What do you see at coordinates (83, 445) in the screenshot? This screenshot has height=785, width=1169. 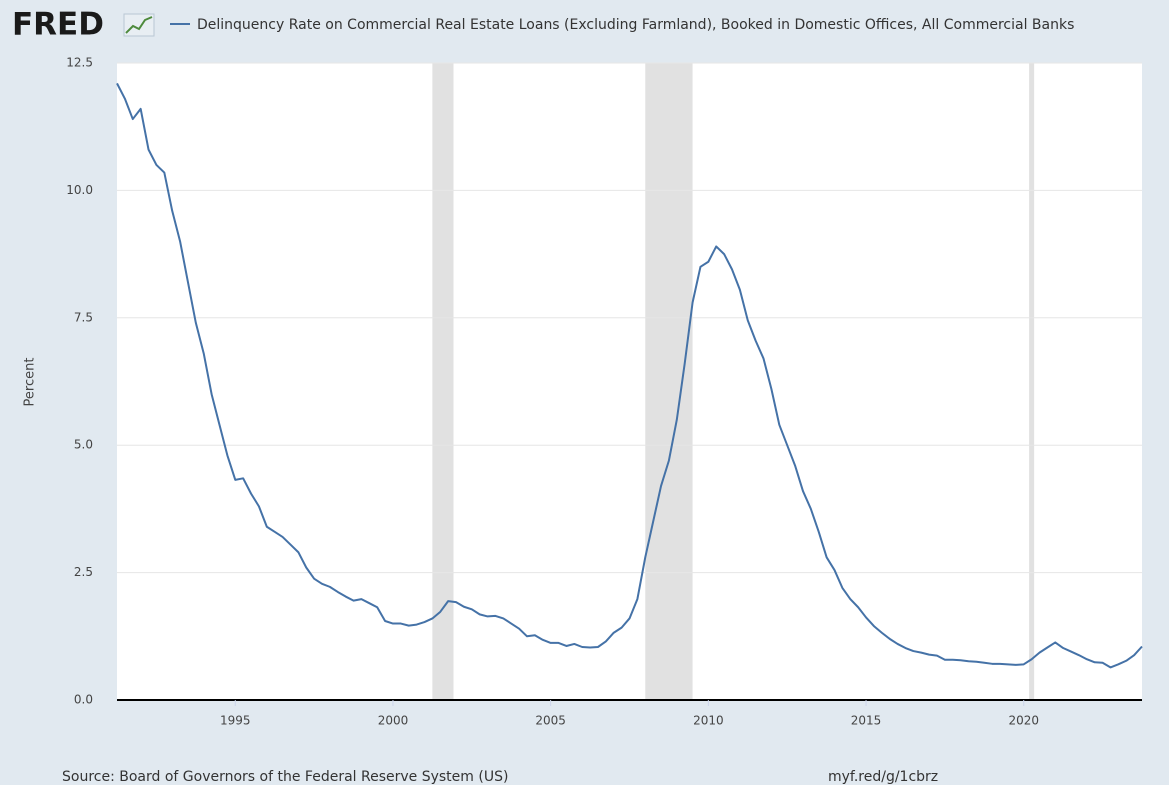 I see `y-tick-label: 5.0` at bounding box center [83, 445].